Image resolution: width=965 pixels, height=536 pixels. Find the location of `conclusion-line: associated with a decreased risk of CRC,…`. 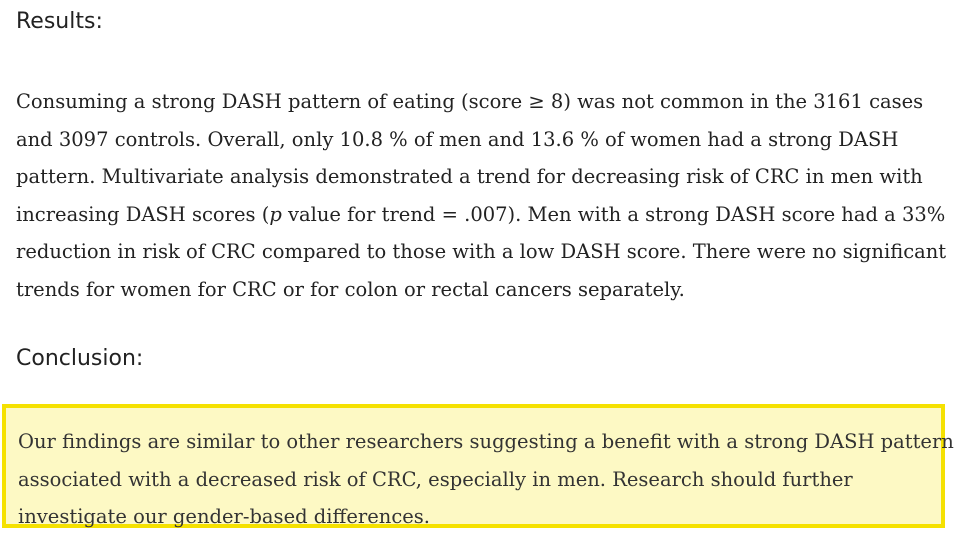

conclusion-line: associated with a decreased risk of CRC,… is located at coordinates (435, 479).